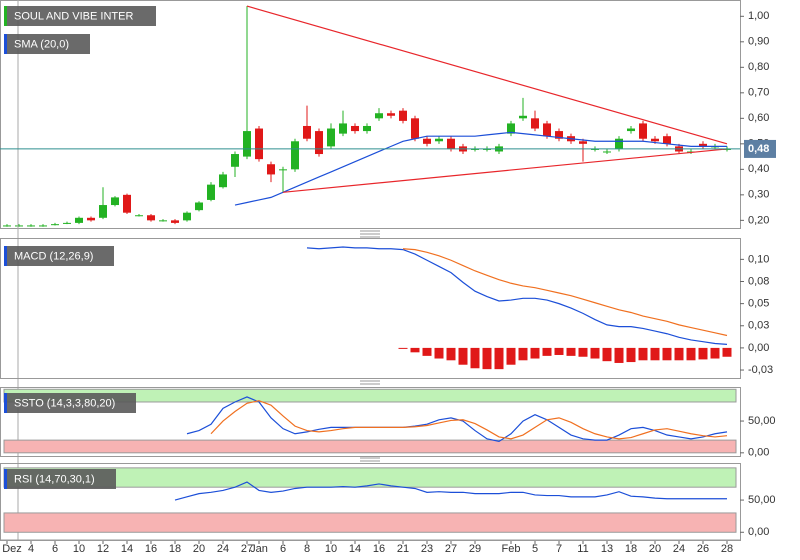 The height and width of the screenshot is (560, 800). Describe the element at coordinates (758, 220) in the screenshot. I see `y-tick-label: 0,20` at that location.